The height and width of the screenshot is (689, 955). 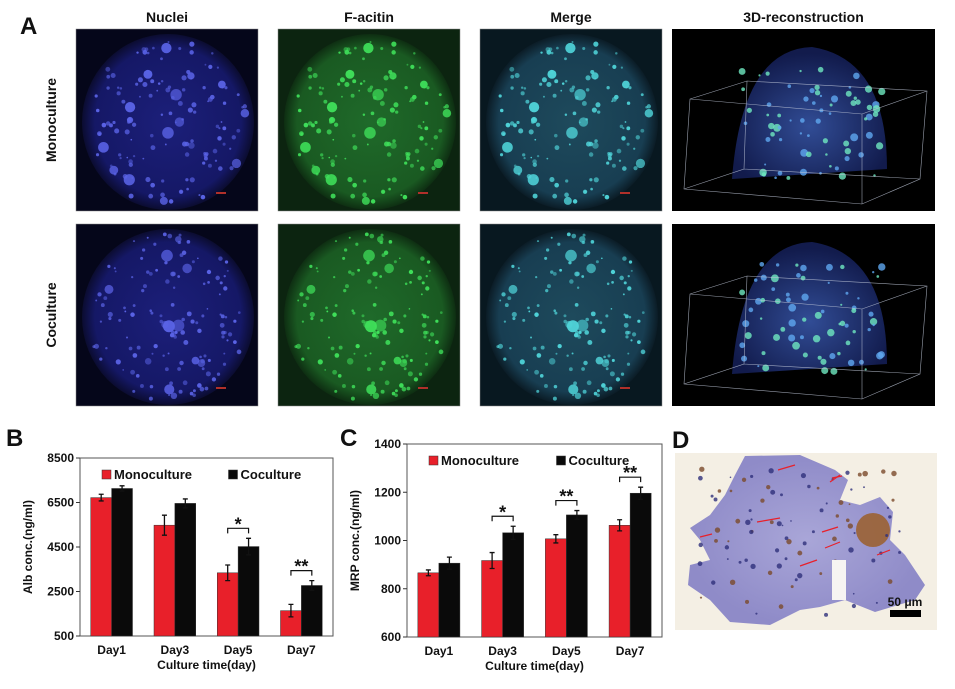 What do you see at coordinates (355, 540) in the screenshot?
I see `y-axis-title: MRP conc.(ng/ml)` at bounding box center [355, 540].